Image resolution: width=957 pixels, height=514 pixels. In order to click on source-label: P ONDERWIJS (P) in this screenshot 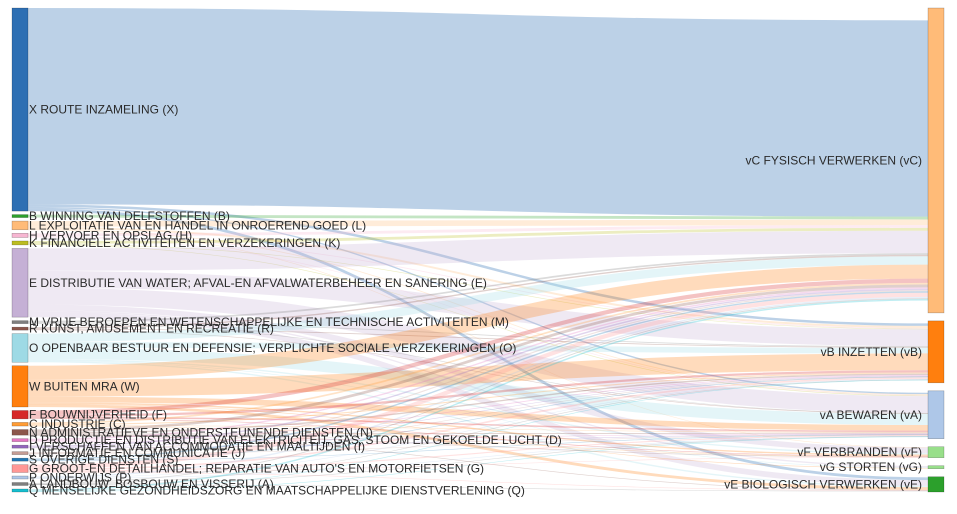, I will do `click(80, 478)`.